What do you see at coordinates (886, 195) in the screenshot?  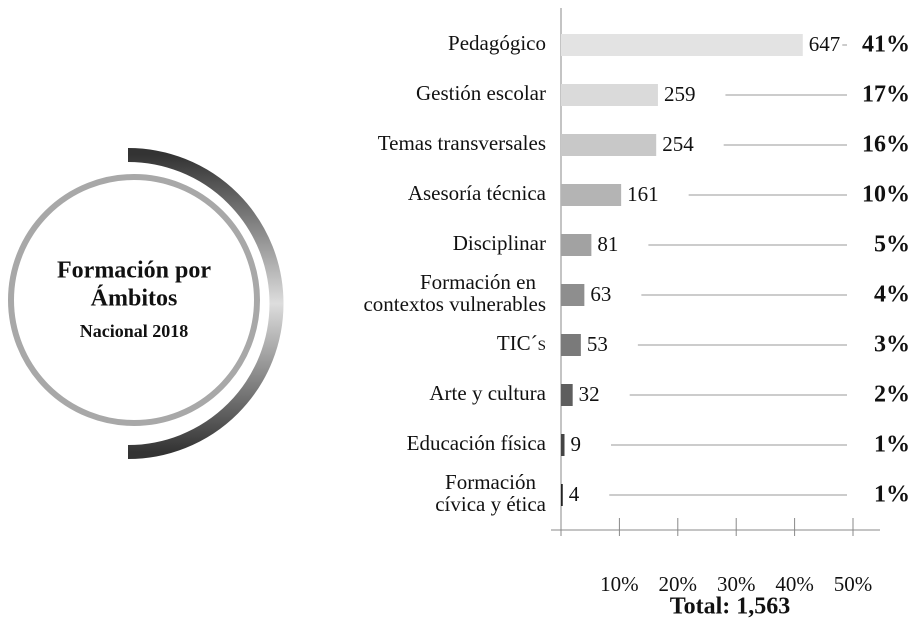 I see `percent-label: 10%` at bounding box center [886, 195].